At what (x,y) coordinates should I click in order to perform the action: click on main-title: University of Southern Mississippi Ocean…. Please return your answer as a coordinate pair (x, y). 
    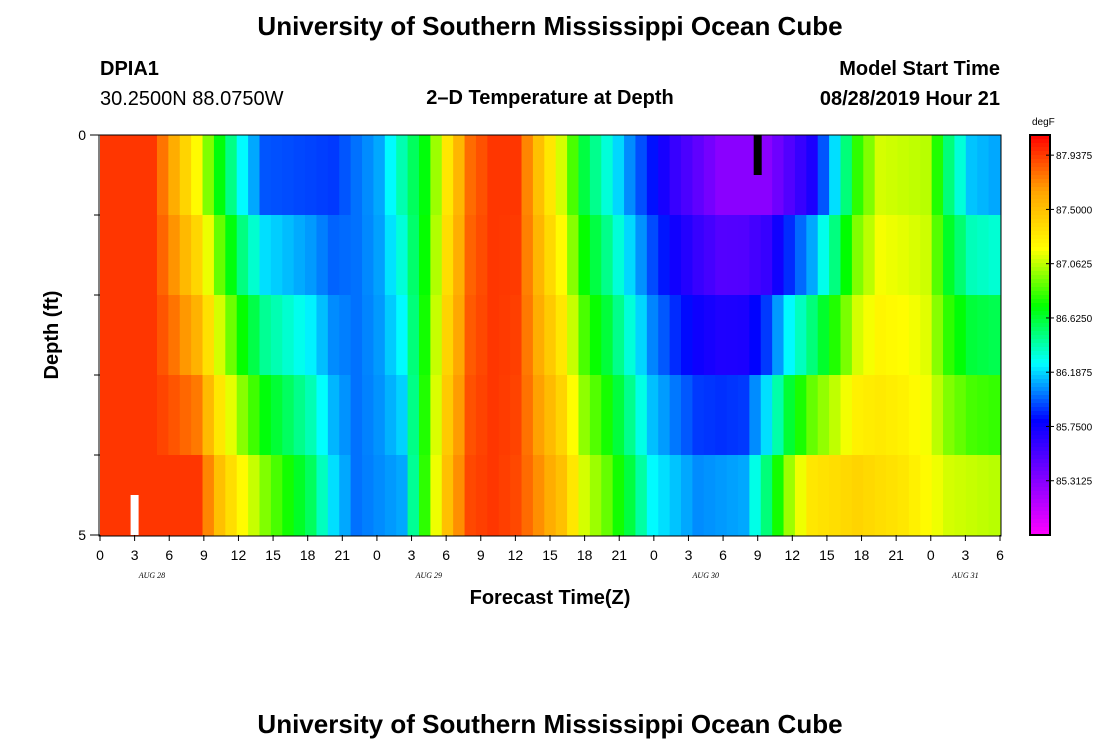
    Looking at the image, I should click on (549, 26).